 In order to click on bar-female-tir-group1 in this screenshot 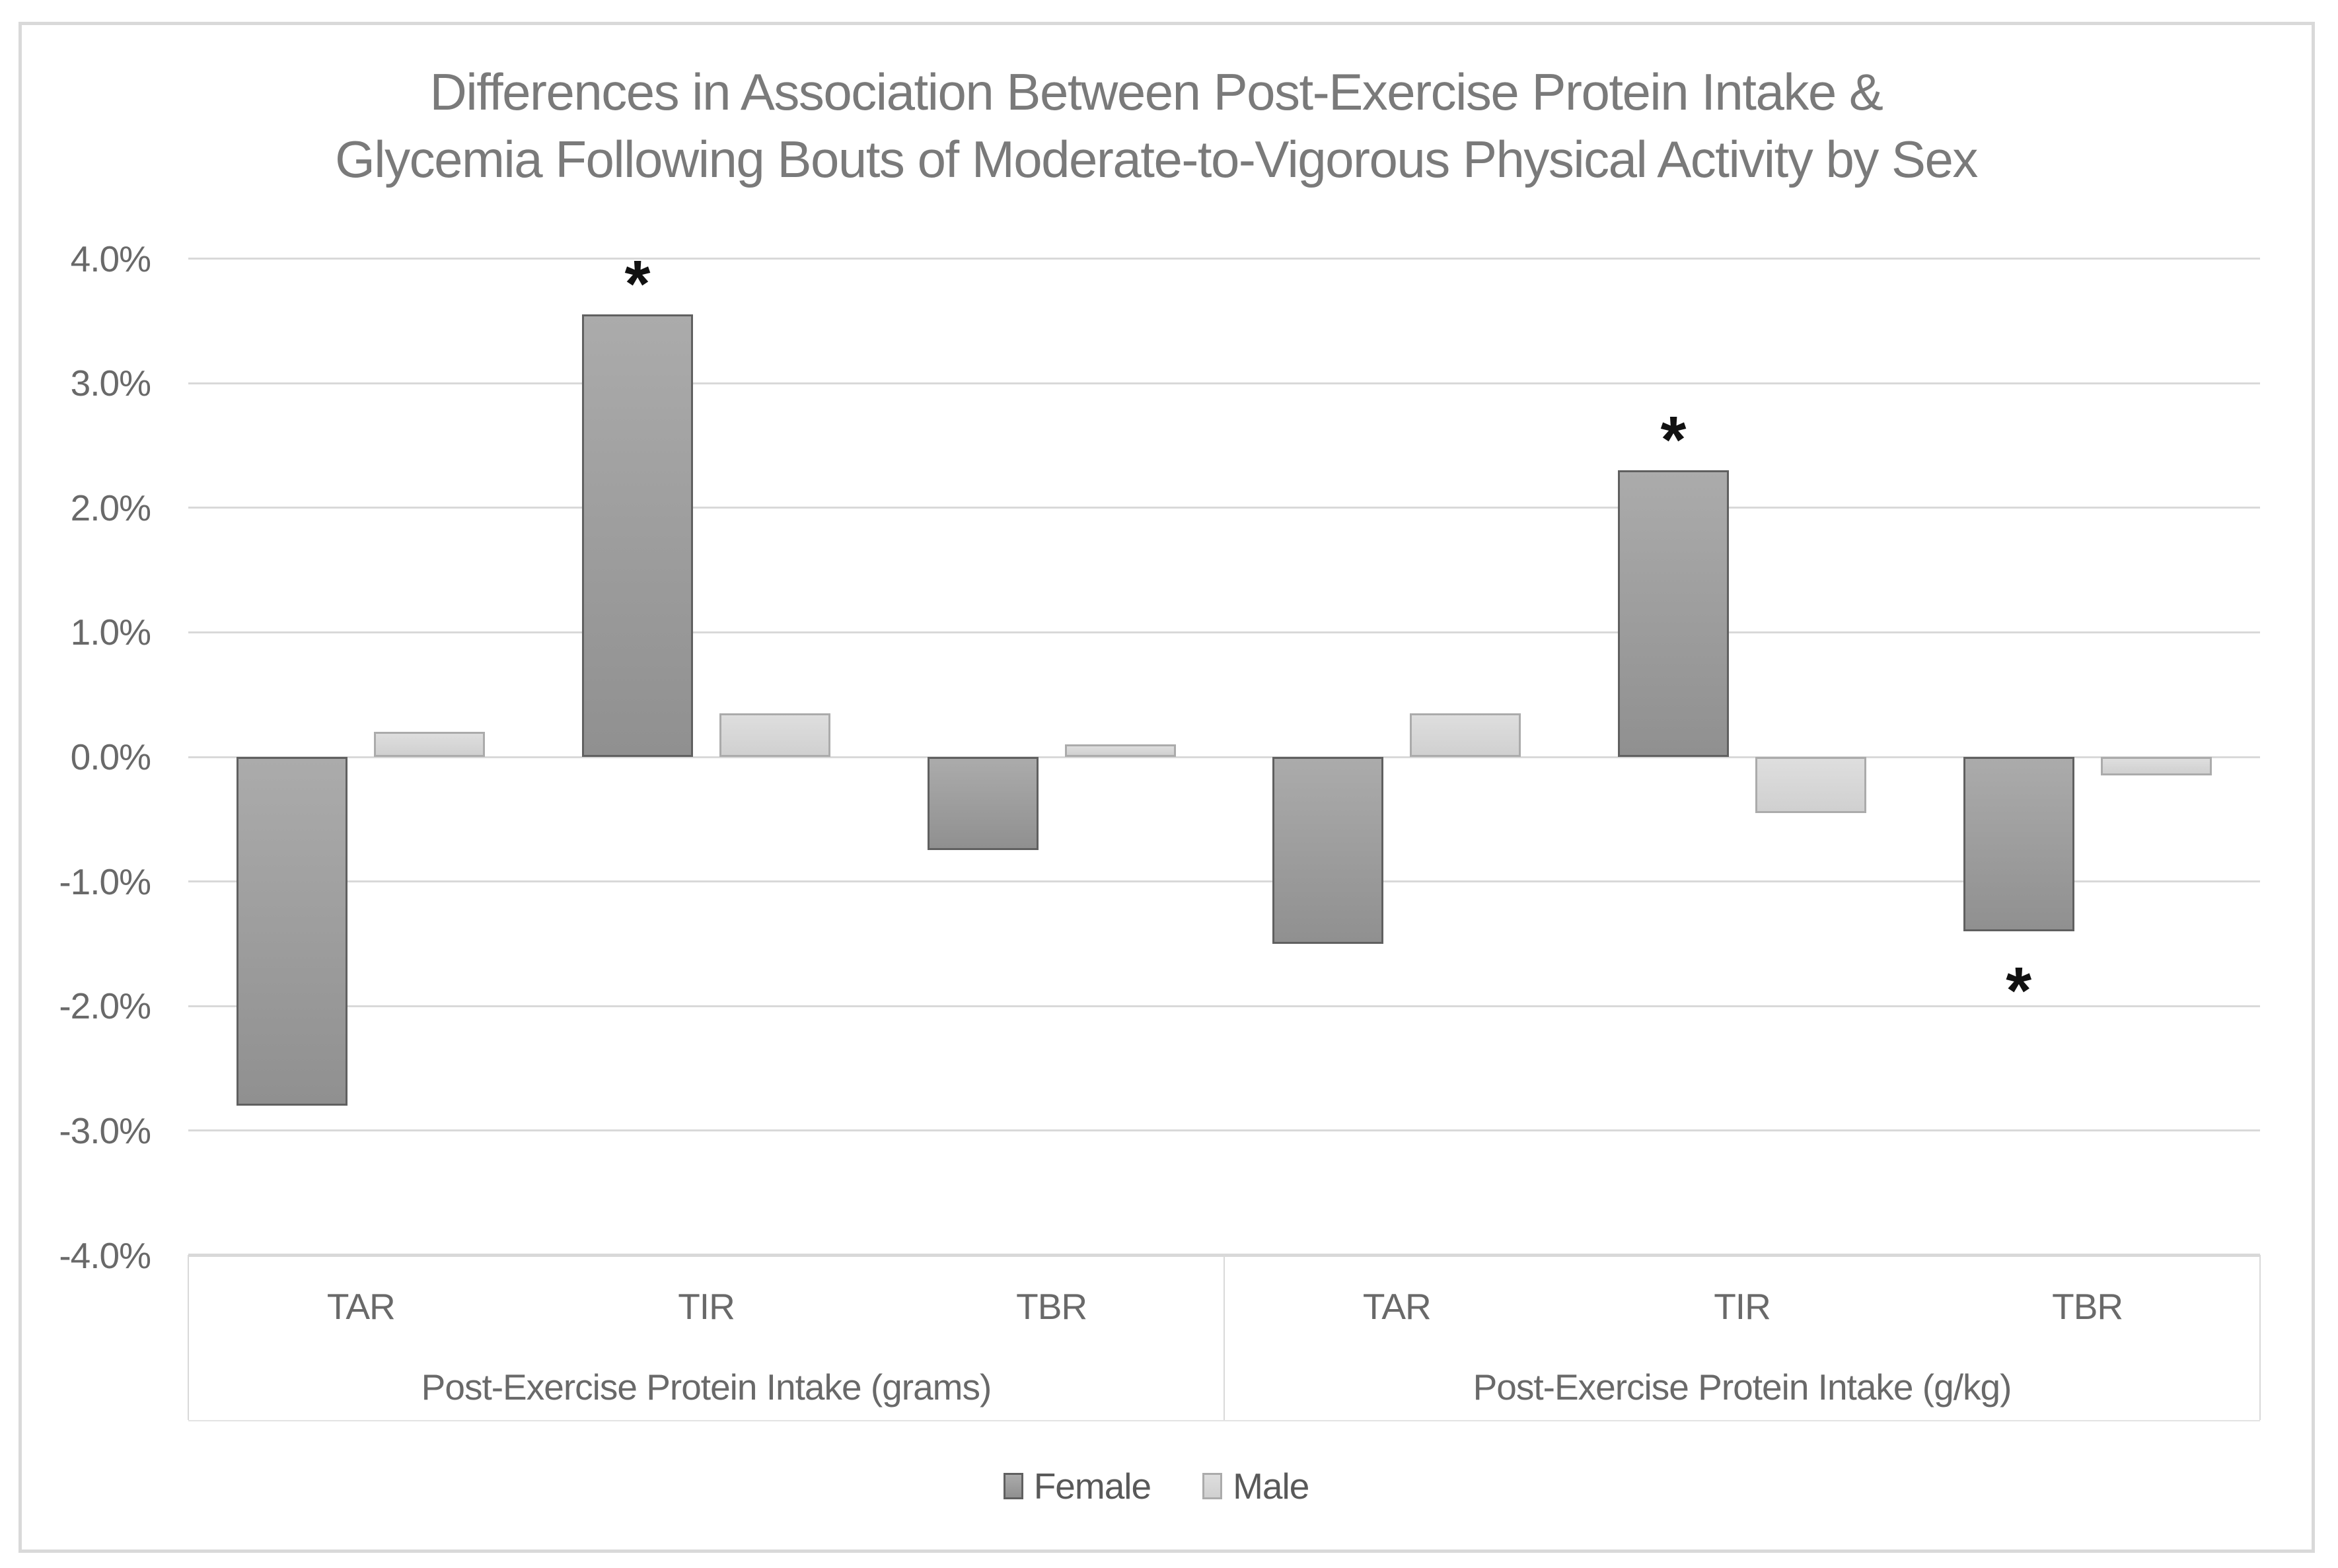, I will do `click(637, 535)`.